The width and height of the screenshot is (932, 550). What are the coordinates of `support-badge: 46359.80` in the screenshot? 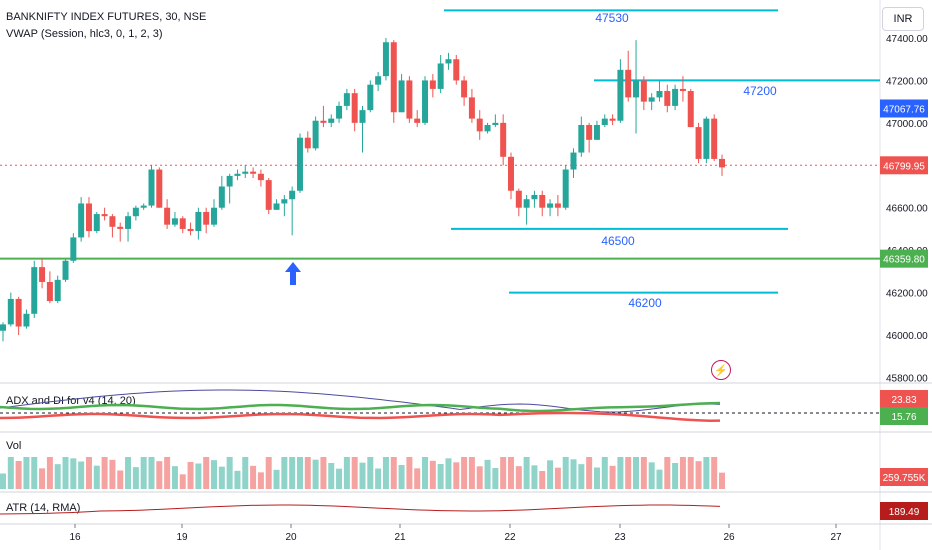 It's located at (904, 260).